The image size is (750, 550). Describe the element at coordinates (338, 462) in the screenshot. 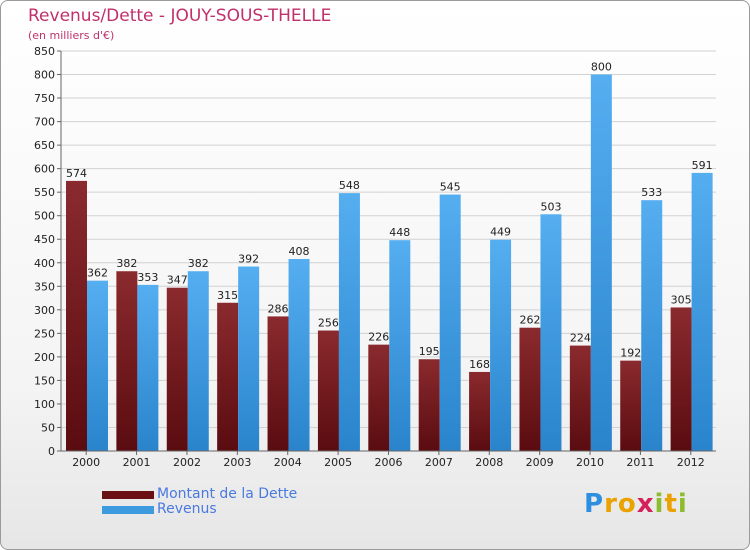

I see `x-tick-label: 2005` at that location.